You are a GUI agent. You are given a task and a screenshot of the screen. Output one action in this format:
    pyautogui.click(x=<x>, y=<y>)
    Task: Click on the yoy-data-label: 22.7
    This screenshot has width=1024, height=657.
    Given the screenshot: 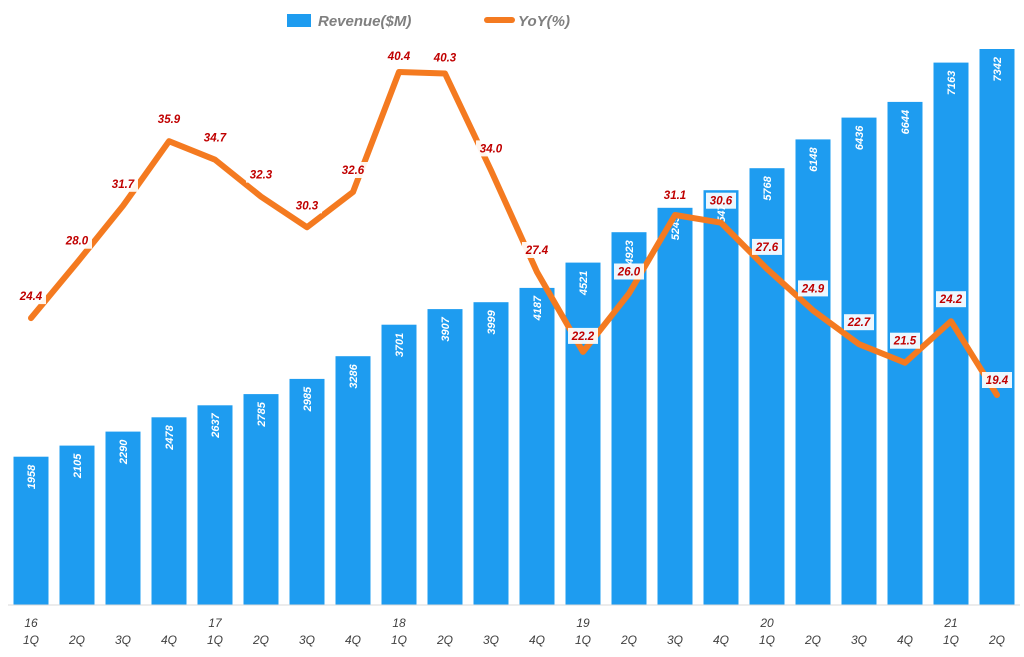 What is the action you would take?
    pyautogui.click(x=859, y=323)
    